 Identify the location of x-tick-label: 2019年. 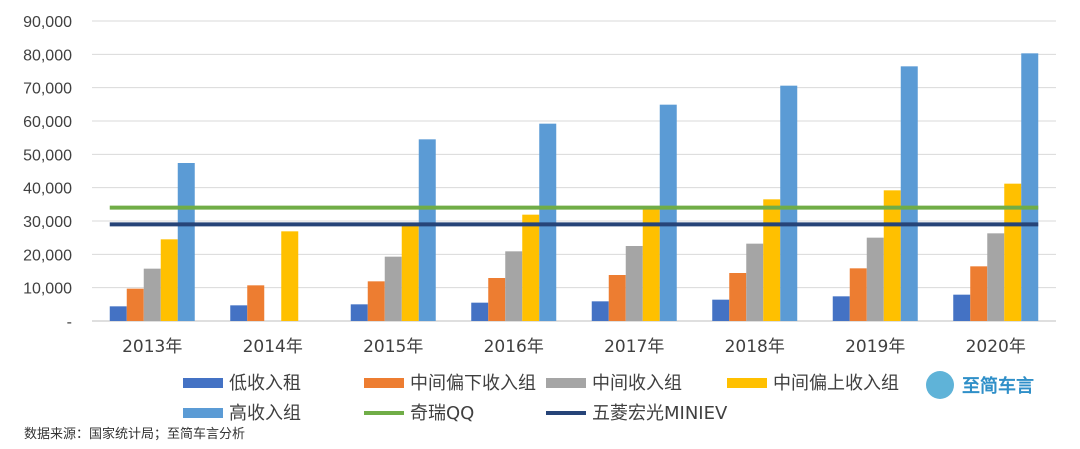
(875, 347).